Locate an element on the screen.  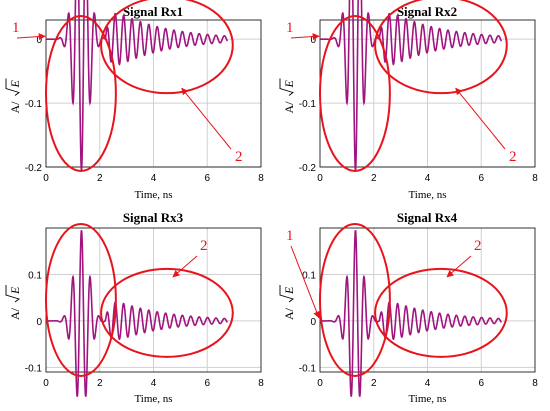
chart-title: Signal Rx1 is located at coordinates (153, 11).